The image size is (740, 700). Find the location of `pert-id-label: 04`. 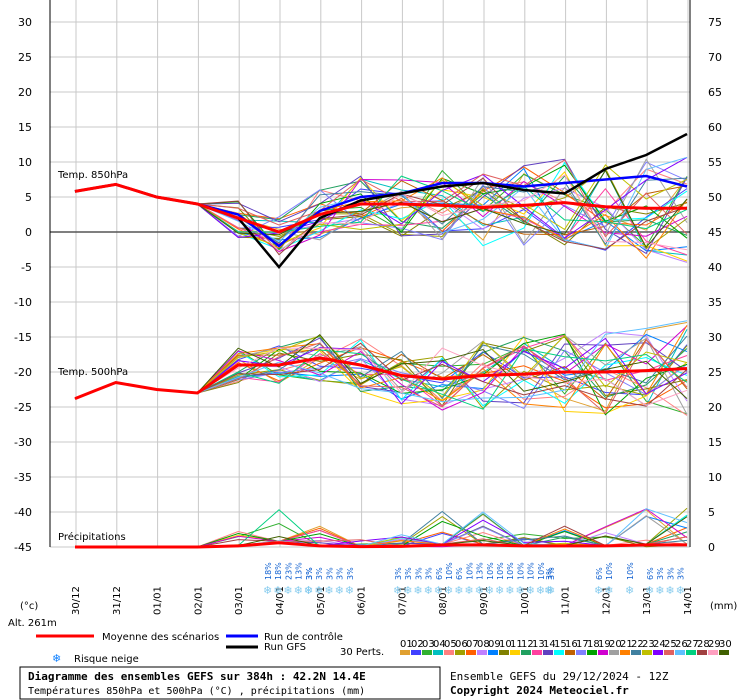

pert-id-label: 04 is located at coordinates (439, 644).